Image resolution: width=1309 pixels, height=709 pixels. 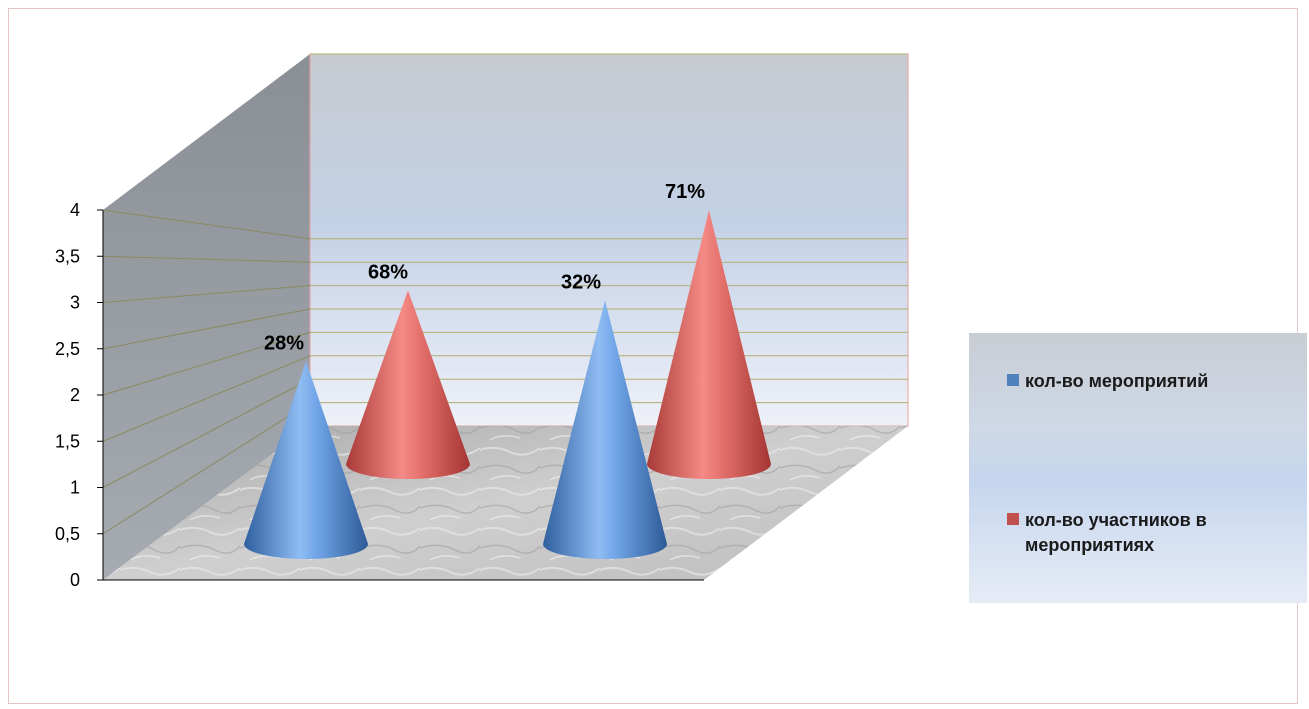 What do you see at coordinates (484, 267) in the screenshot?
I see `data-labels: 68% 71% 28% 32%` at bounding box center [484, 267].